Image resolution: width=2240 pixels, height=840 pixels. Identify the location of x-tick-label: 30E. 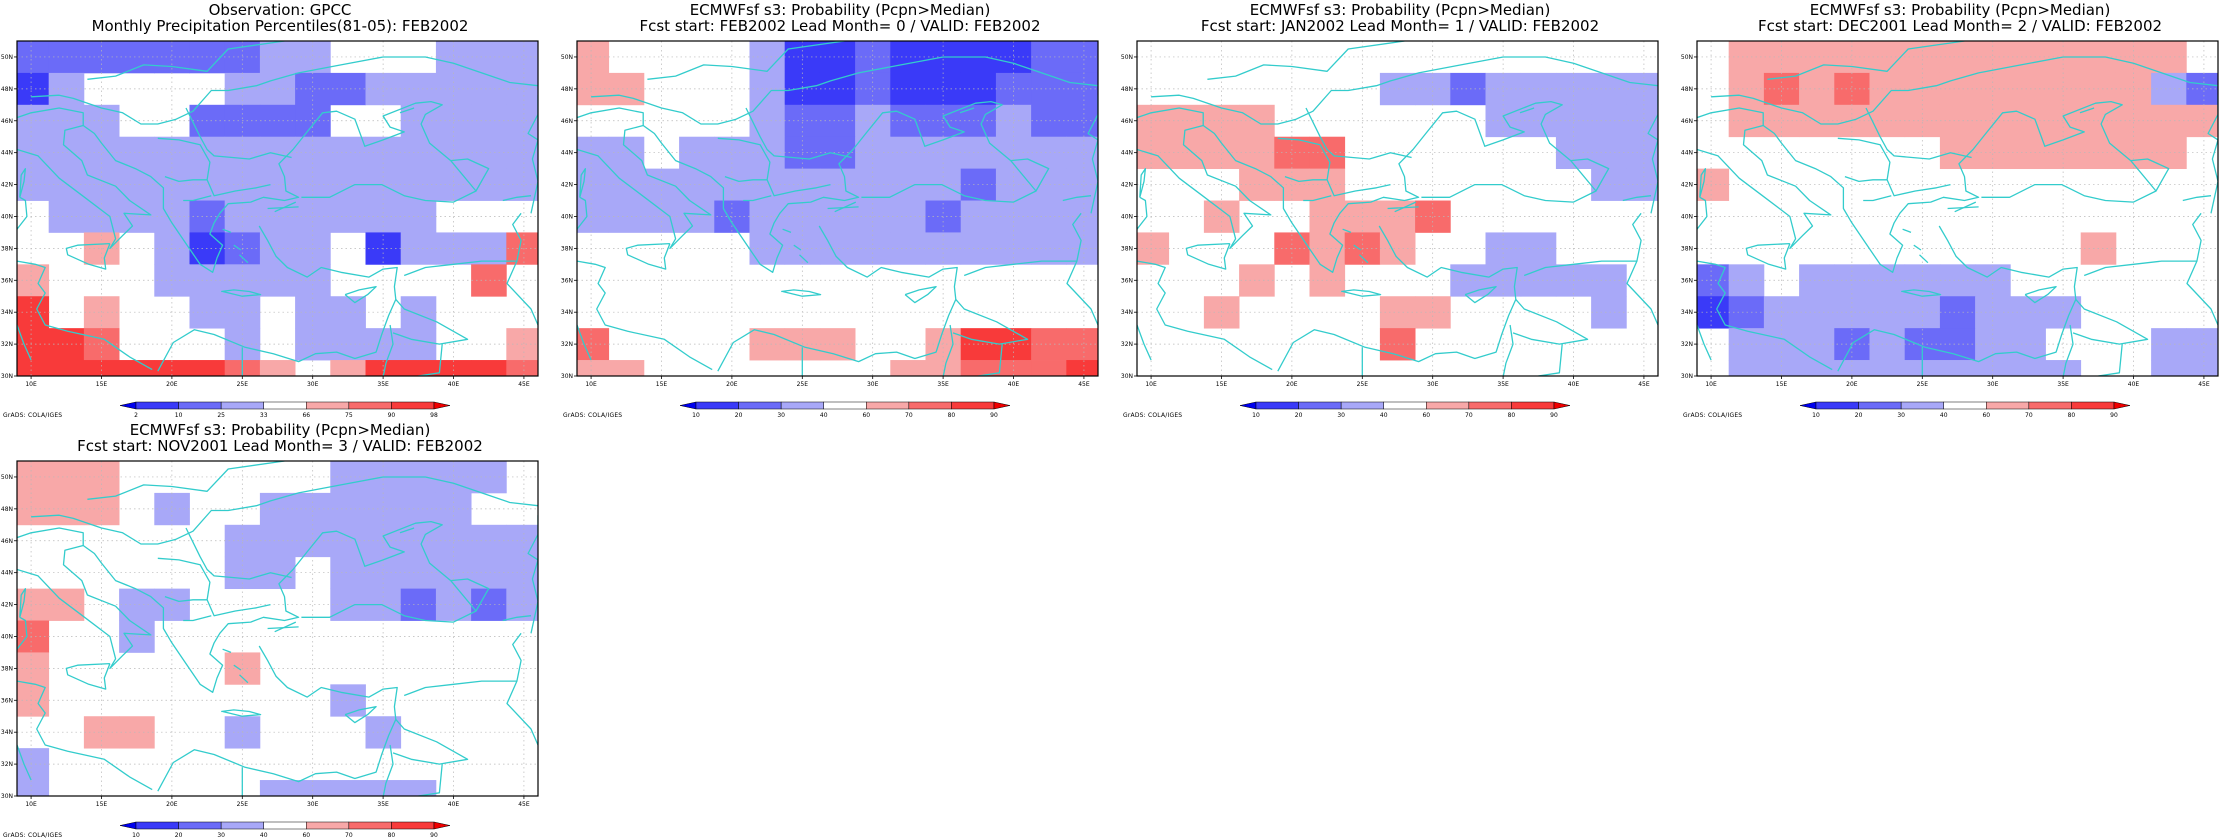
(1433, 384).